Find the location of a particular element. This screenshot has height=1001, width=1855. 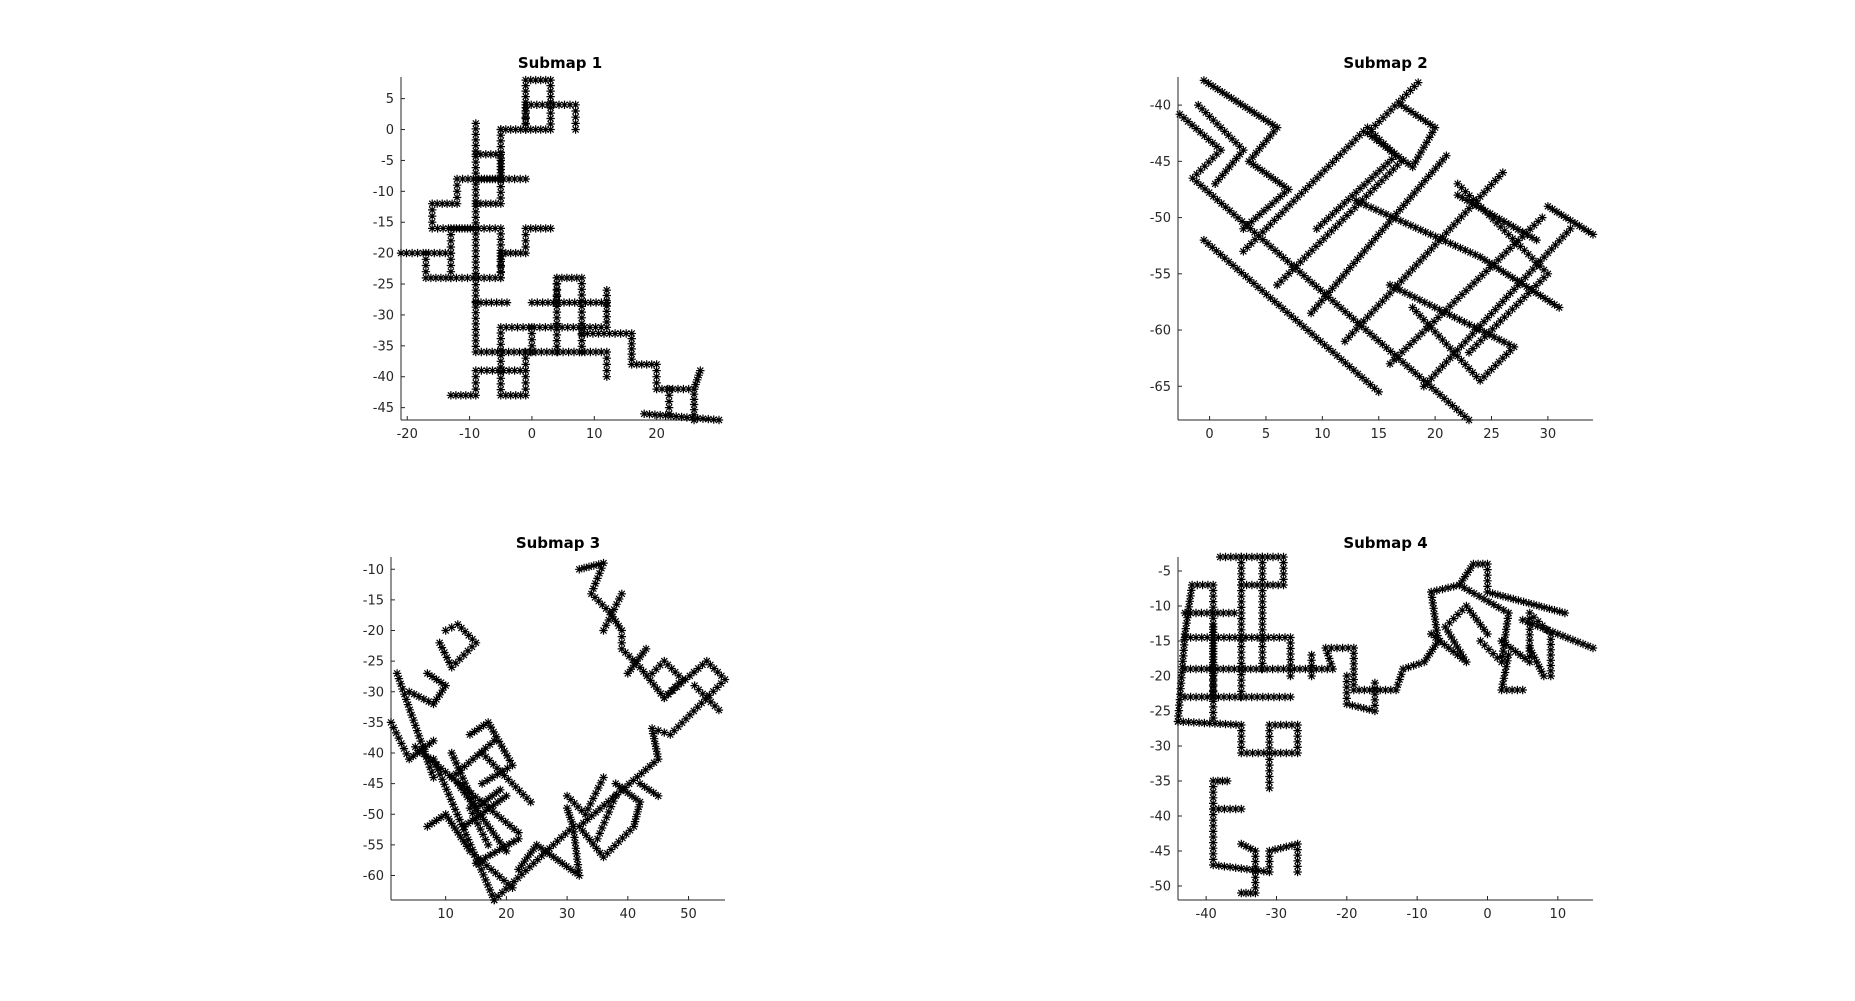

x-tick-label: 30 is located at coordinates (567, 914).